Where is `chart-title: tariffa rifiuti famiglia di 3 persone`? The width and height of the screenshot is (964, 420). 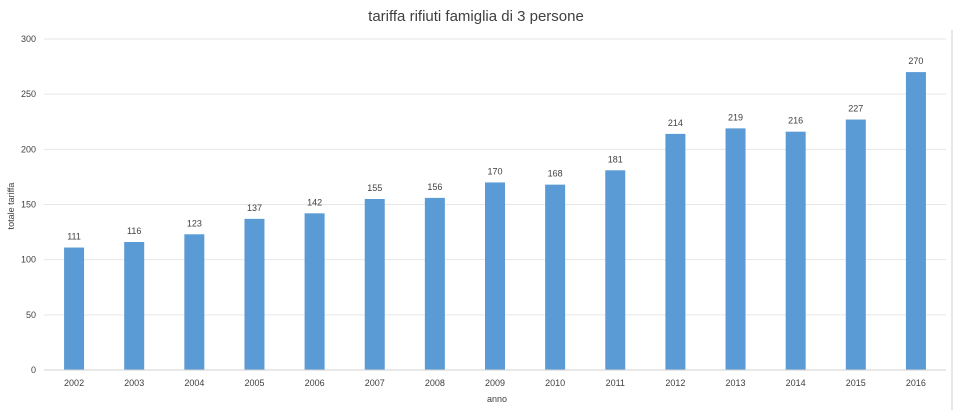
chart-title: tariffa rifiuti famiglia di 3 persone is located at coordinates (476, 16).